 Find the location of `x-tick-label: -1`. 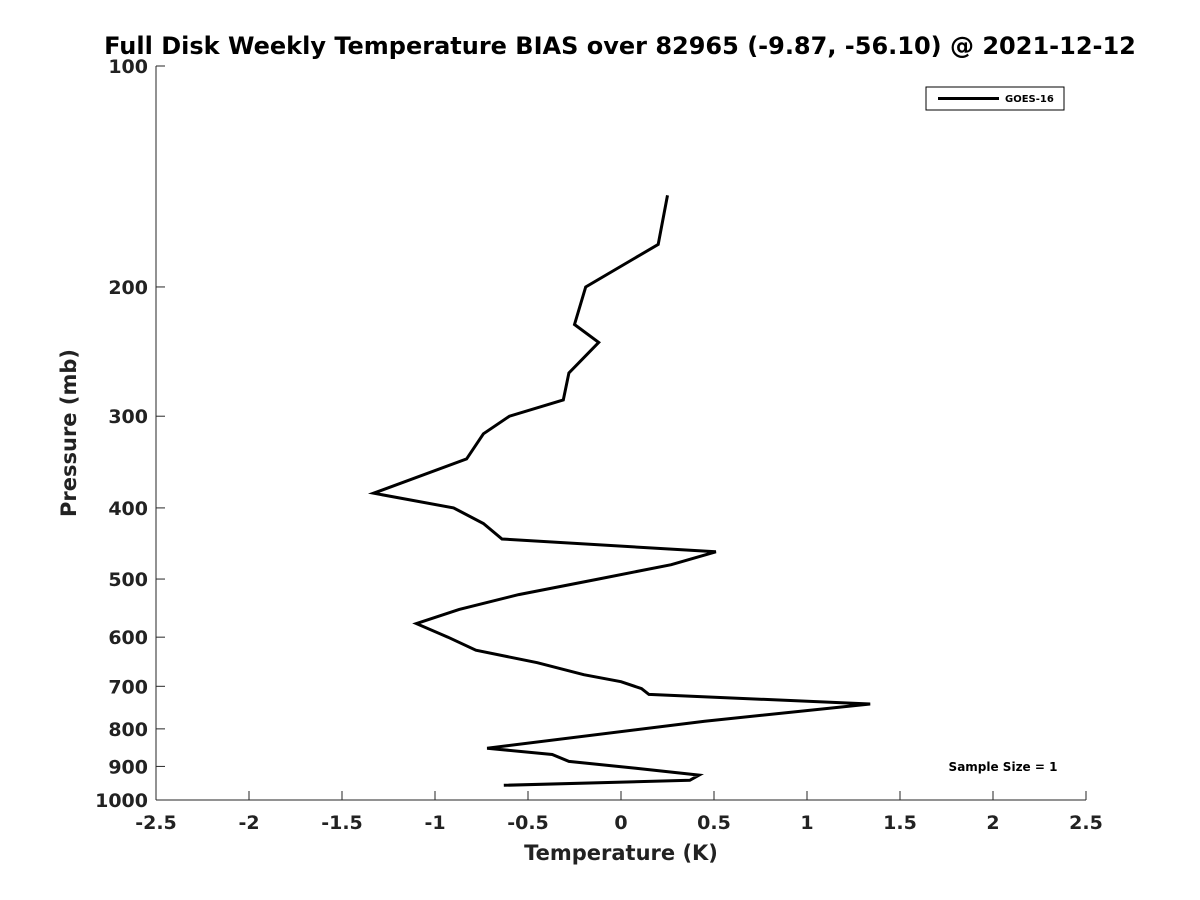

x-tick-label: -1 is located at coordinates (434, 823).